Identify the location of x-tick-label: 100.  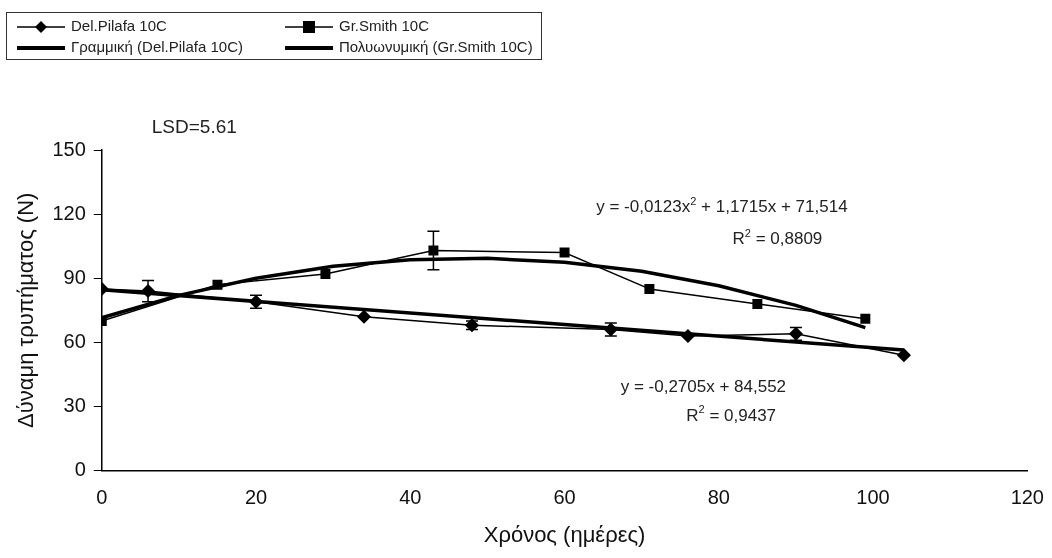
(873, 497).